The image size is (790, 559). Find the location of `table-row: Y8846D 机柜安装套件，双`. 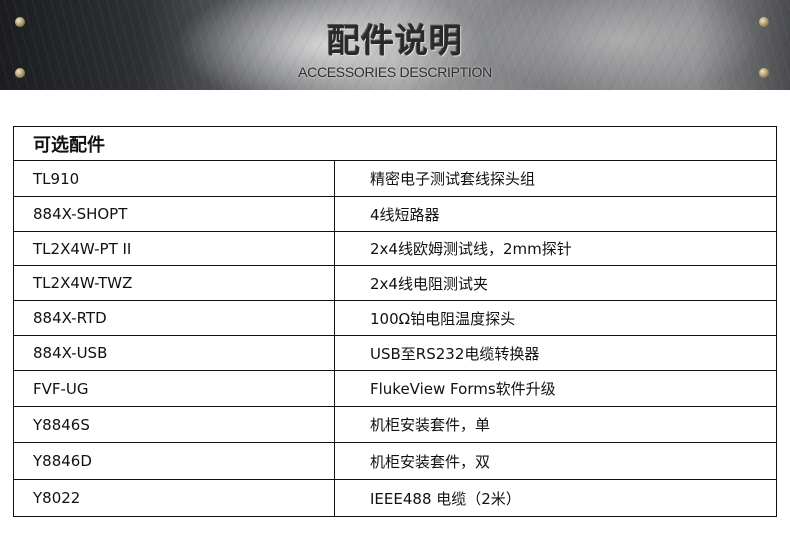

table-row: Y8846D 机柜安装套件，双 is located at coordinates (395, 461).